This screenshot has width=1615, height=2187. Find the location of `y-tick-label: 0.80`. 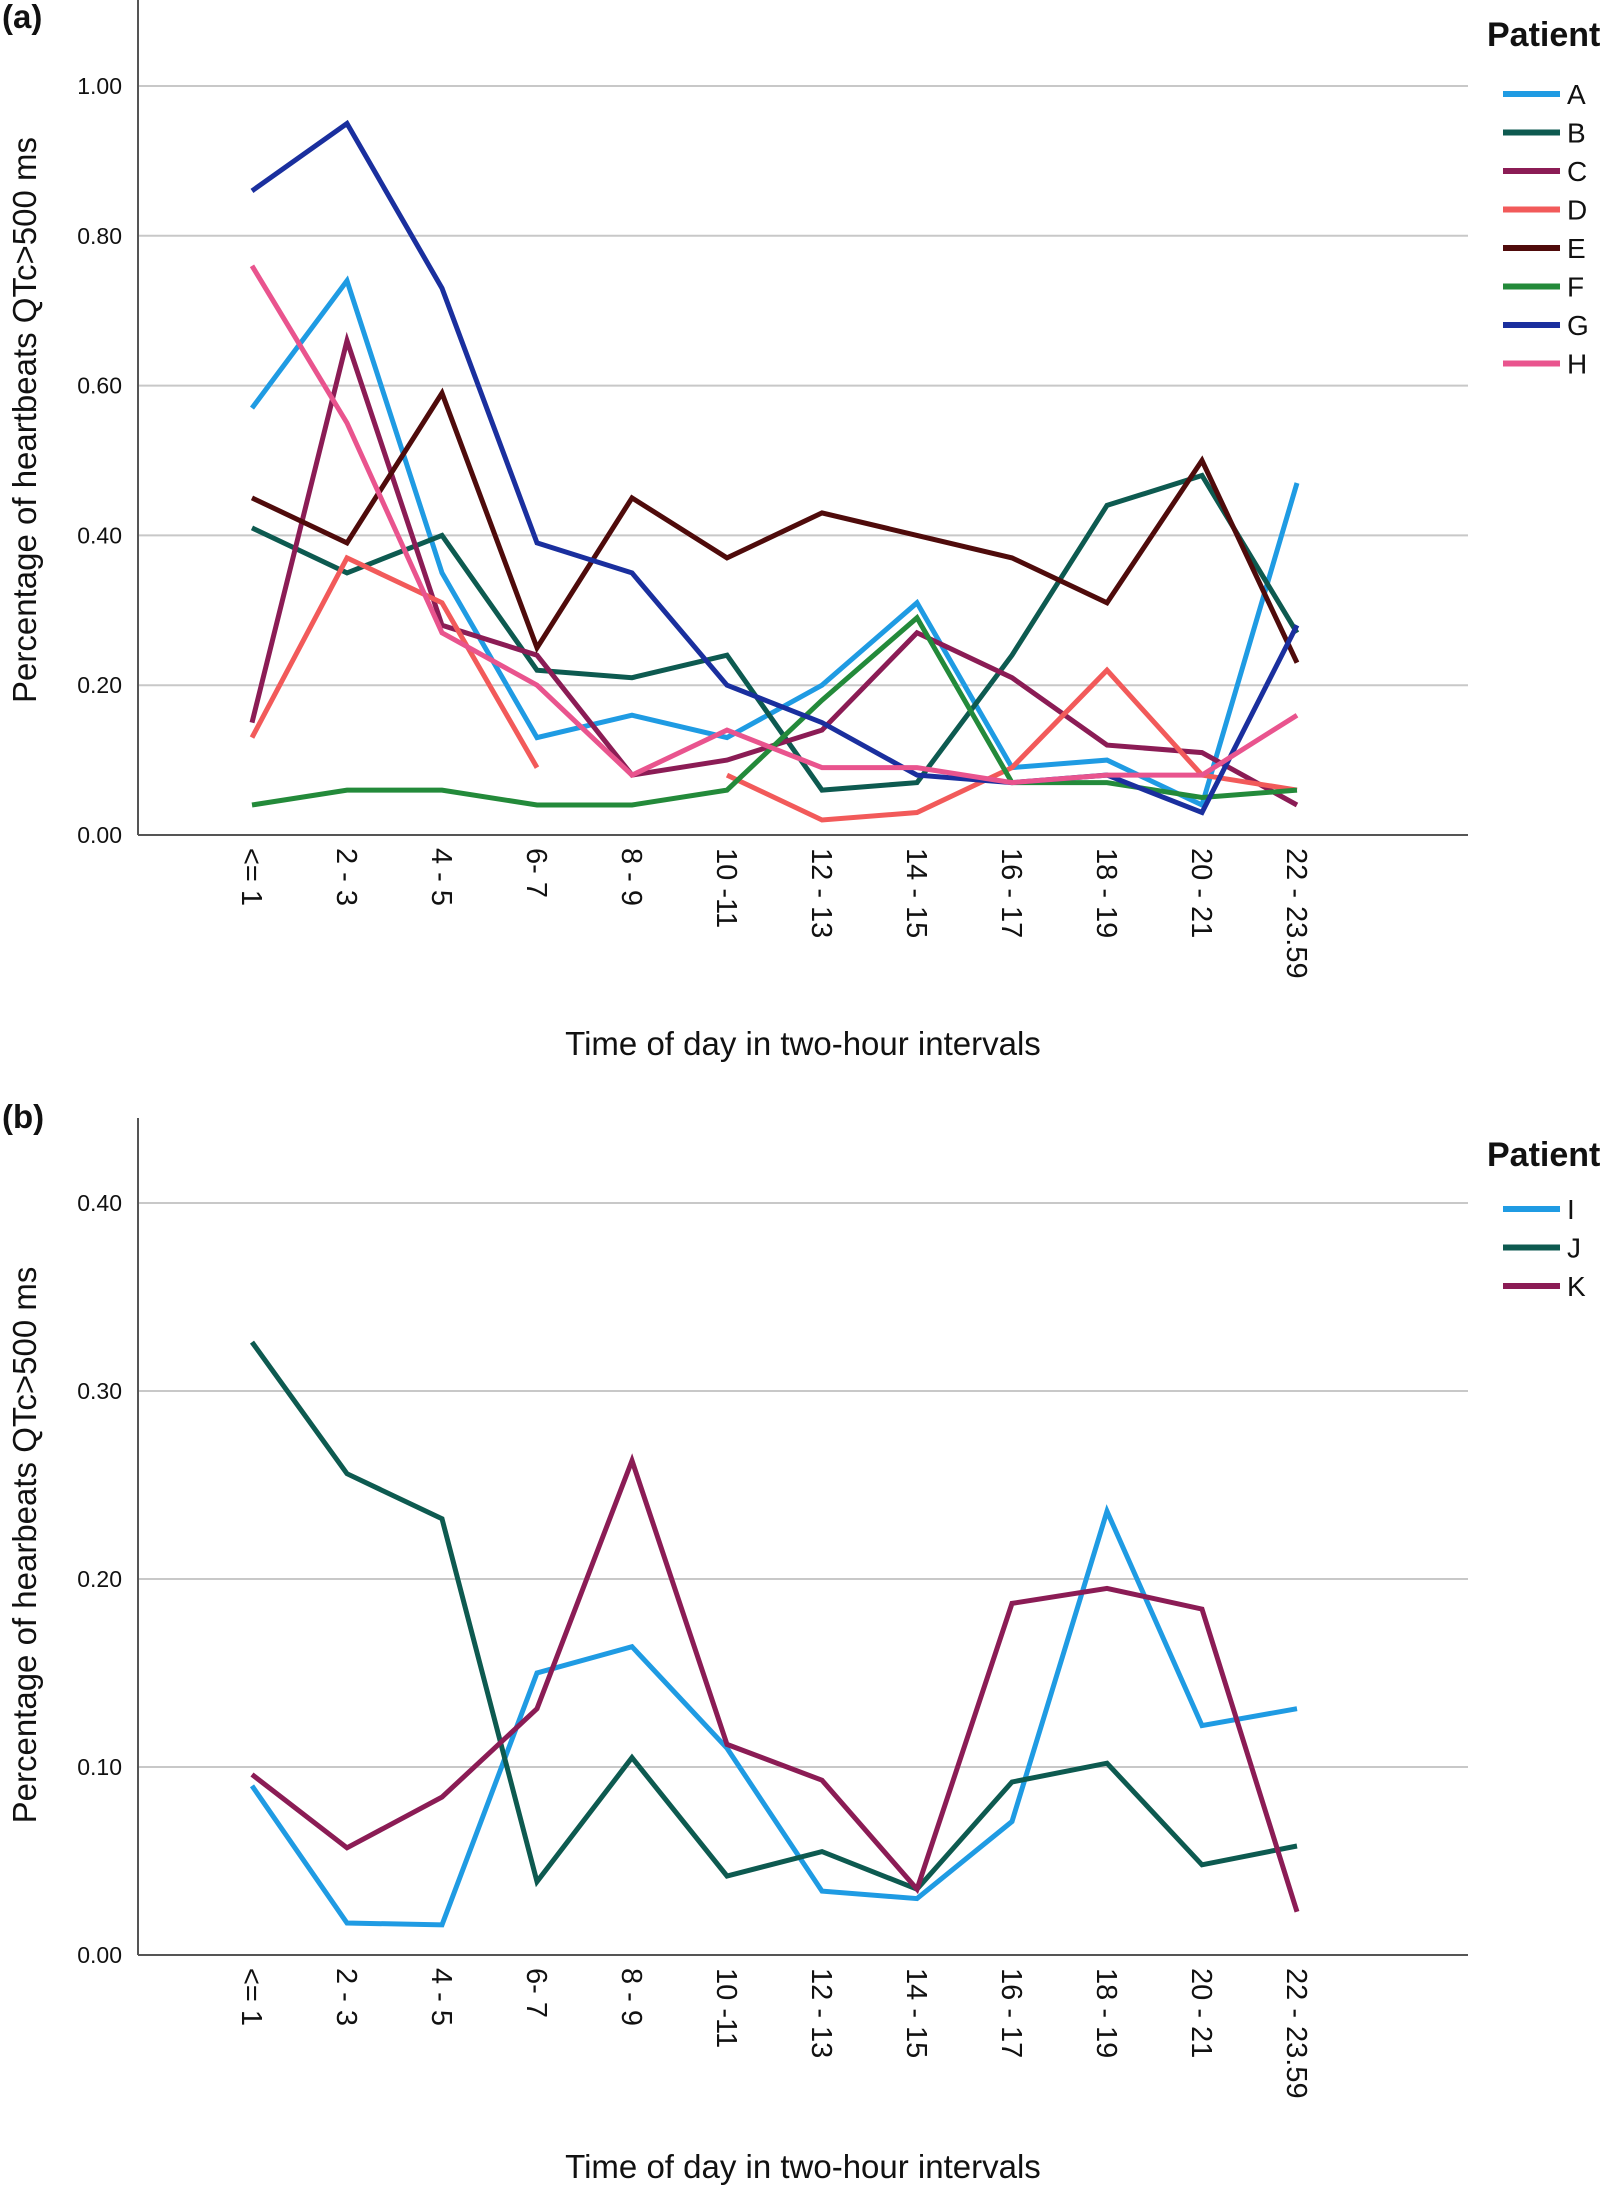

y-tick-label: 0.80 is located at coordinates (99, 236).